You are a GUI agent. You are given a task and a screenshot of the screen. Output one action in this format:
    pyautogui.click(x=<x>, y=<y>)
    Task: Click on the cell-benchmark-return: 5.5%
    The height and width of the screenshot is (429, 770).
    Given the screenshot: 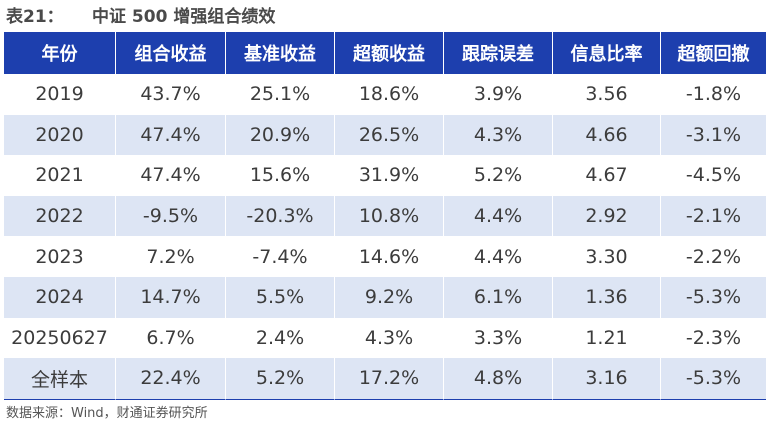 What is the action you would take?
    pyautogui.click(x=279, y=297)
    